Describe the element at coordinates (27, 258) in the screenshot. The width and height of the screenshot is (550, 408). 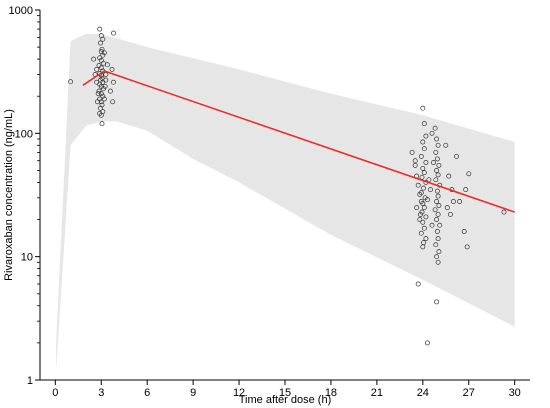
I see `y-tick-label: 10` at that location.